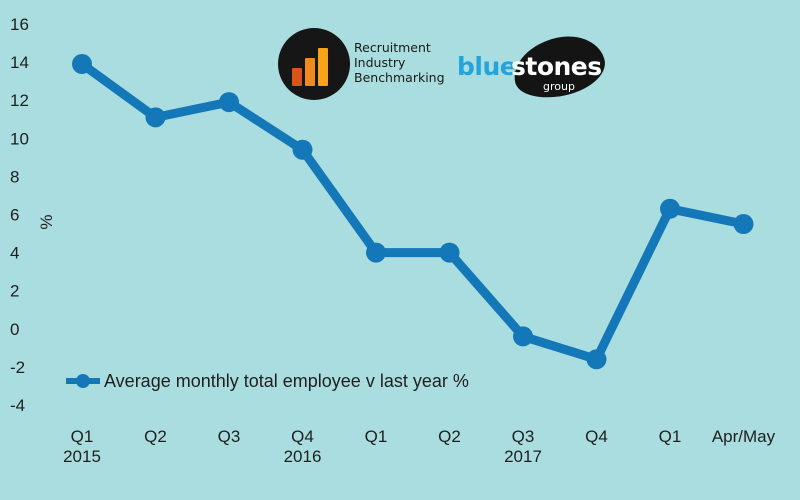 This screenshot has height=500, width=800. What do you see at coordinates (559, 86) in the screenshot?
I see `bluestones-group-text: group` at bounding box center [559, 86].